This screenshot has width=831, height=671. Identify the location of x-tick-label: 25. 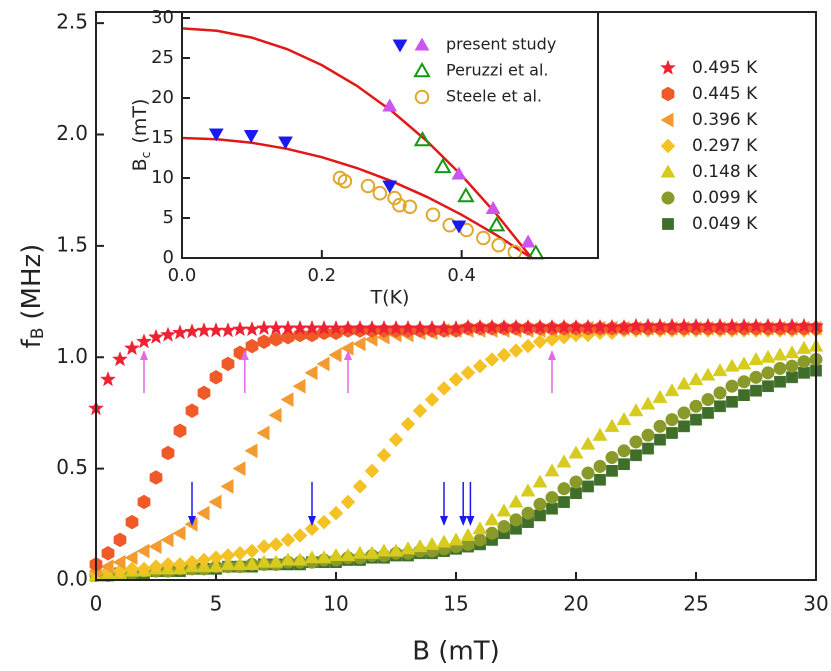
(695, 604).